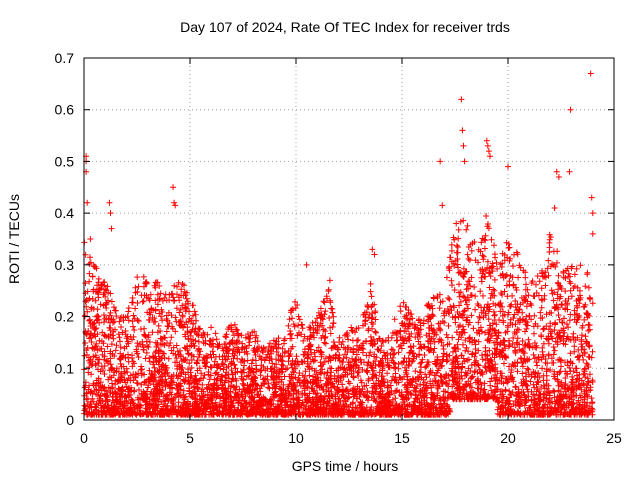 Image resolution: width=640 pixels, height=480 pixels. Describe the element at coordinates (402, 438) in the screenshot. I see `x-tick-label: 15` at that location.